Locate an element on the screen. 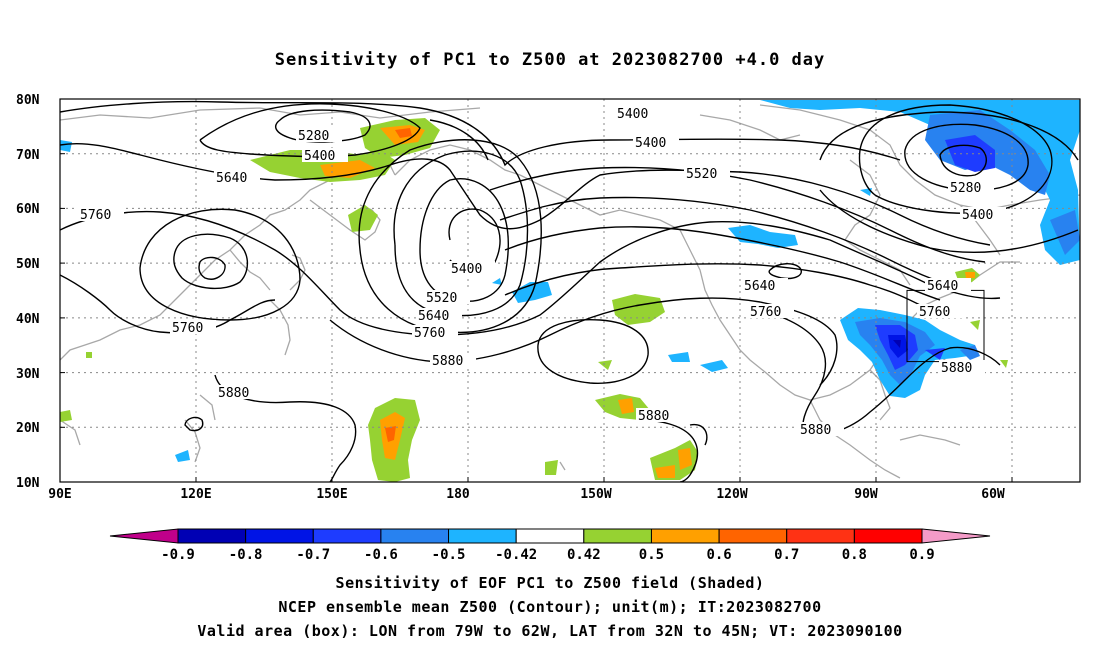 Image resolution: width=1100 pixels, height=650 pixels. lon-label: 150W is located at coordinates (595, 494).